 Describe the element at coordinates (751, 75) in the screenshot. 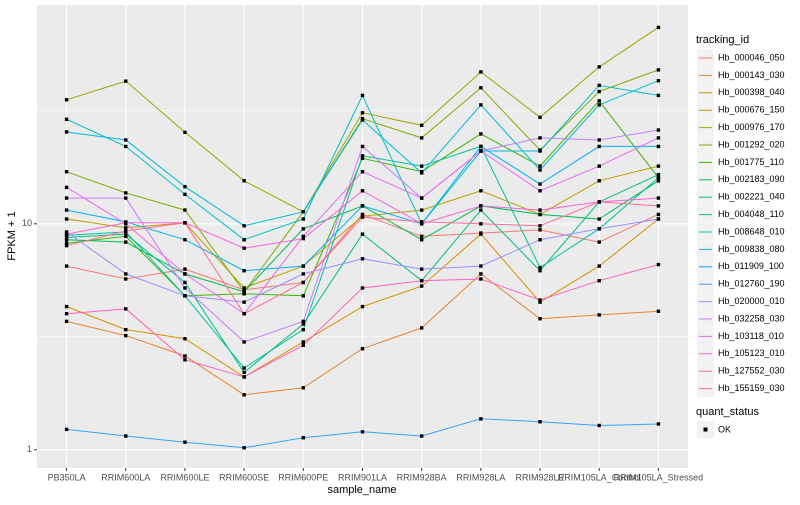

I see `legend-label: Hb_000143_030` at that location.